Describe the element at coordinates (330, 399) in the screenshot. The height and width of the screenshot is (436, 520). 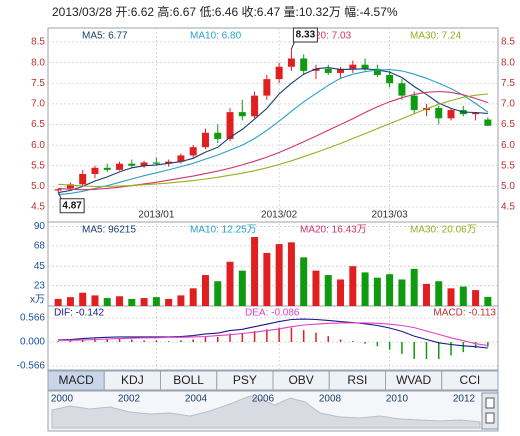
I see `timeline-year: 2008` at that location.